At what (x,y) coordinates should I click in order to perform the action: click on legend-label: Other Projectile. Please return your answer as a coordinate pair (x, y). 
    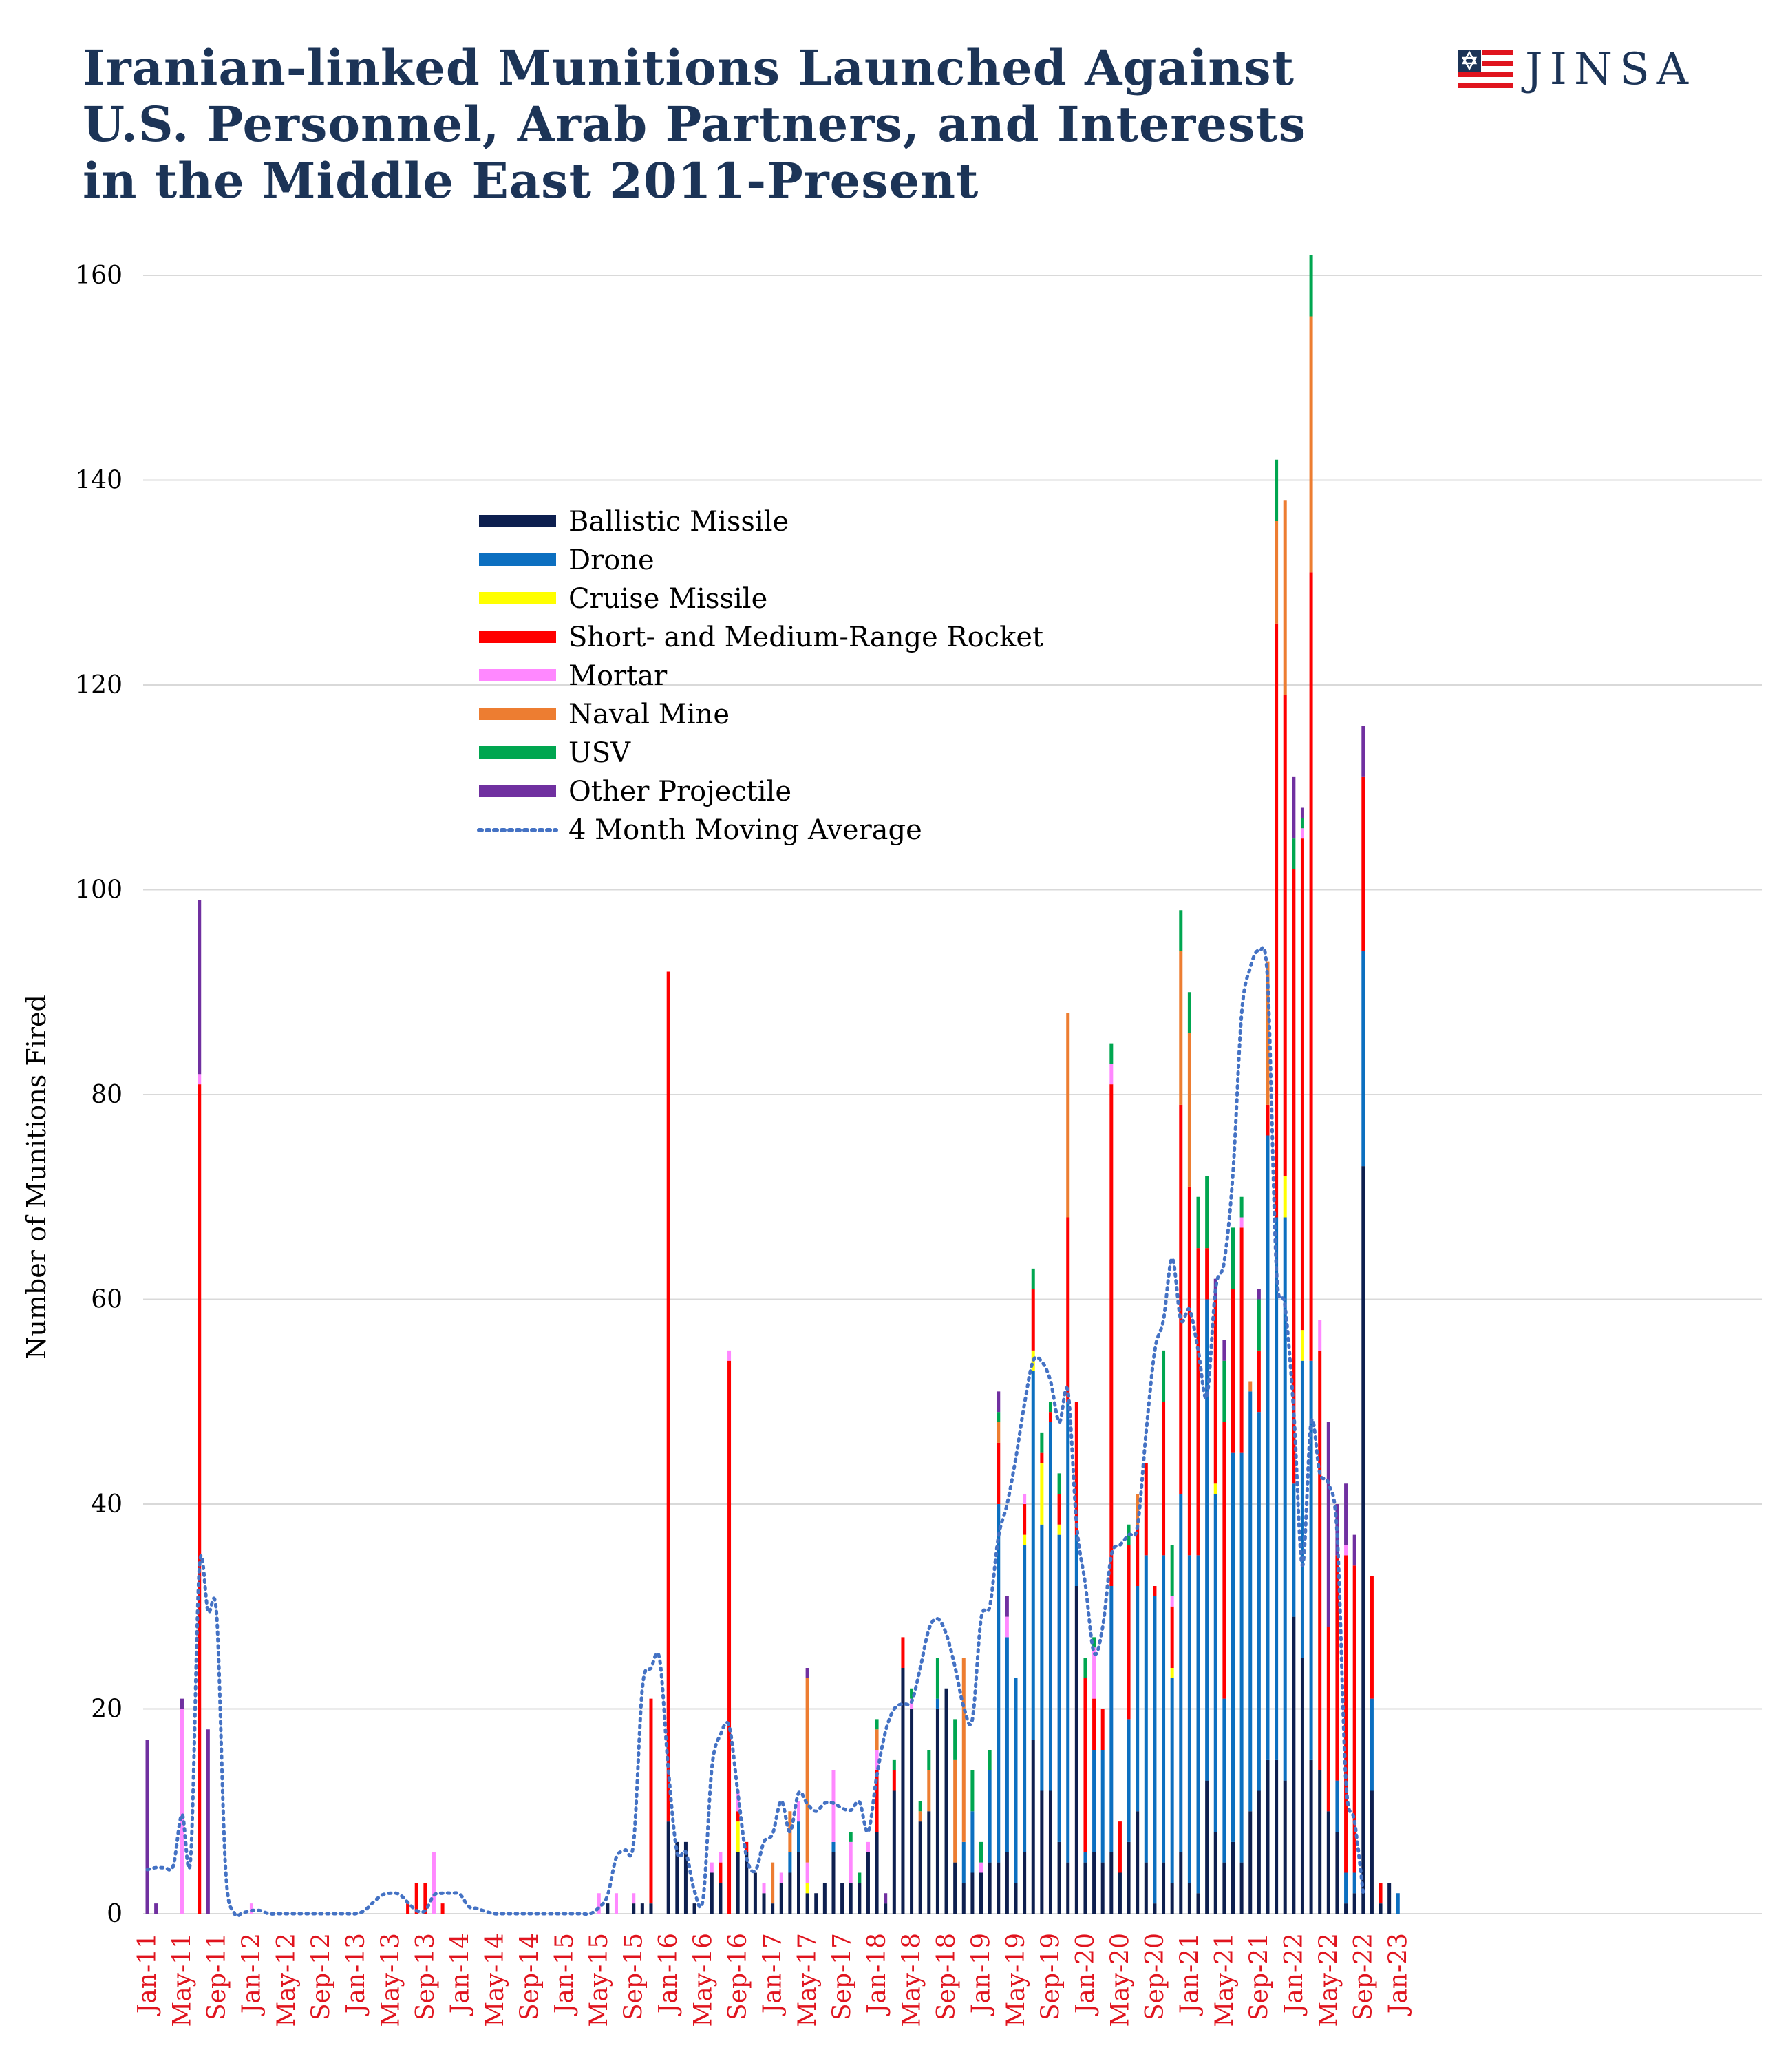
    Looking at the image, I should click on (679, 791).